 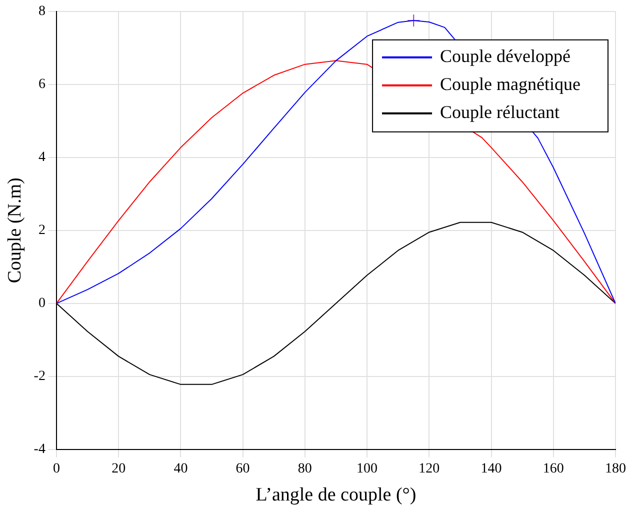 What do you see at coordinates (56, 468) in the screenshot?
I see `x-tick-label: 0` at bounding box center [56, 468].